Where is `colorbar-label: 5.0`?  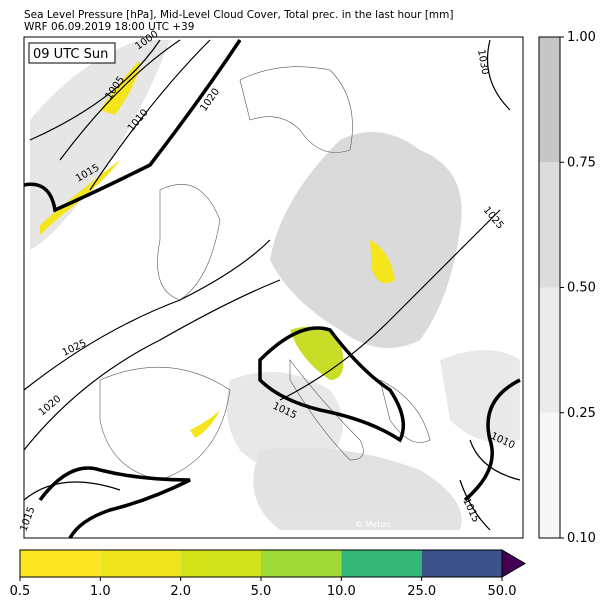
colorbar-label: 5.0 is located at coordinates (261, 591).